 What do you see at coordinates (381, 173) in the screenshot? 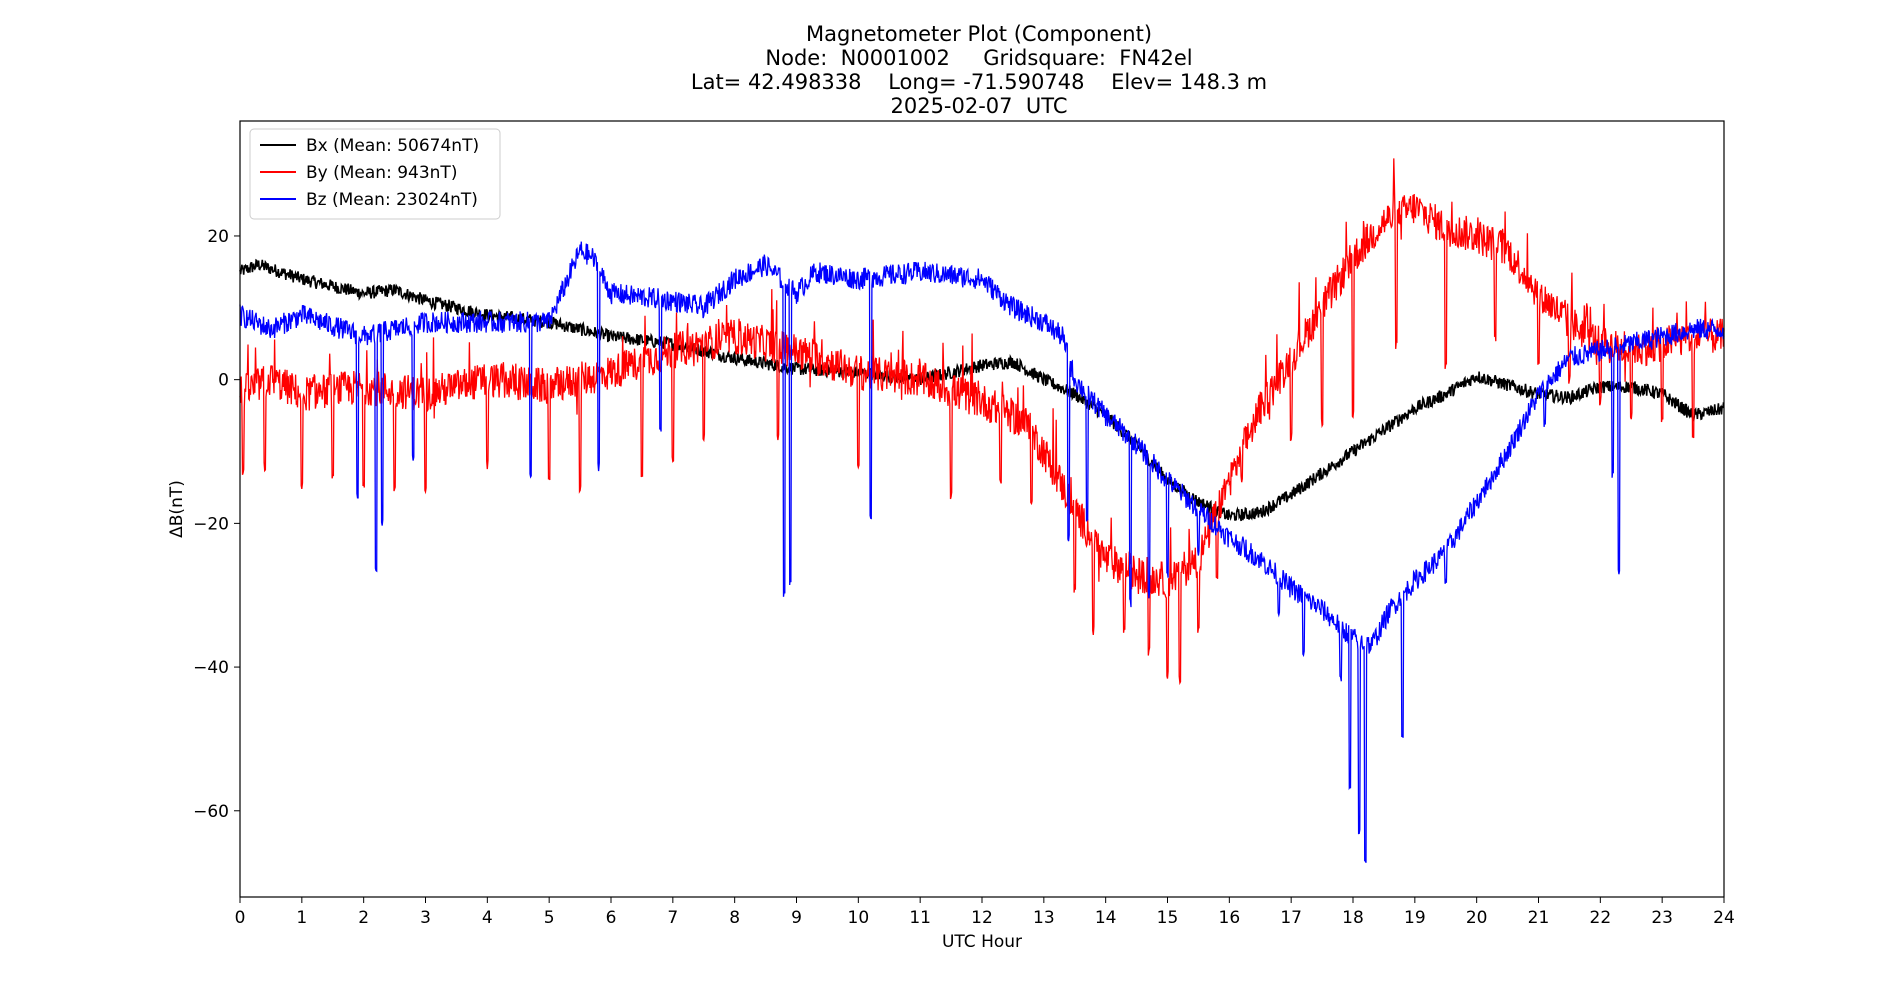
I see `legend-entry: By (Mean: 943nT)` at bounding box center [381, 173].